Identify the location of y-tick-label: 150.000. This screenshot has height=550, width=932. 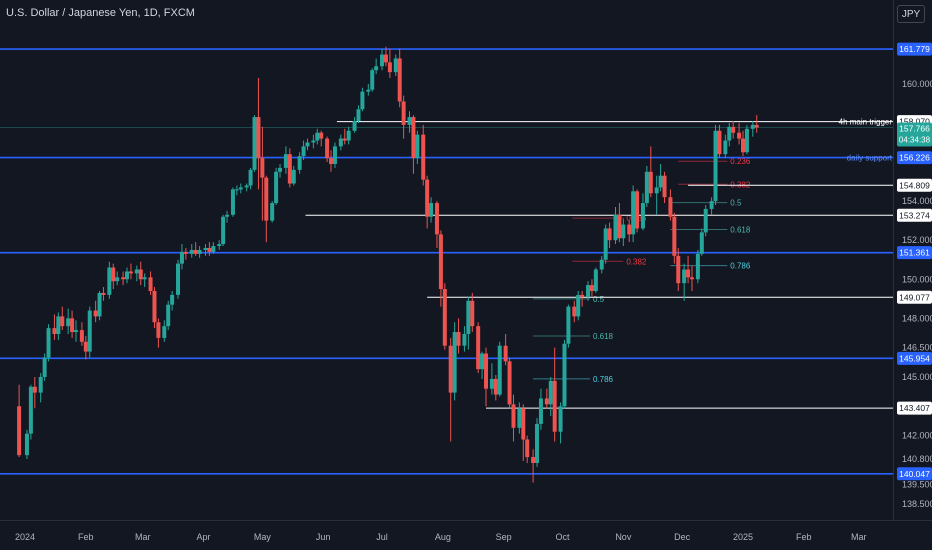
(917, 279).